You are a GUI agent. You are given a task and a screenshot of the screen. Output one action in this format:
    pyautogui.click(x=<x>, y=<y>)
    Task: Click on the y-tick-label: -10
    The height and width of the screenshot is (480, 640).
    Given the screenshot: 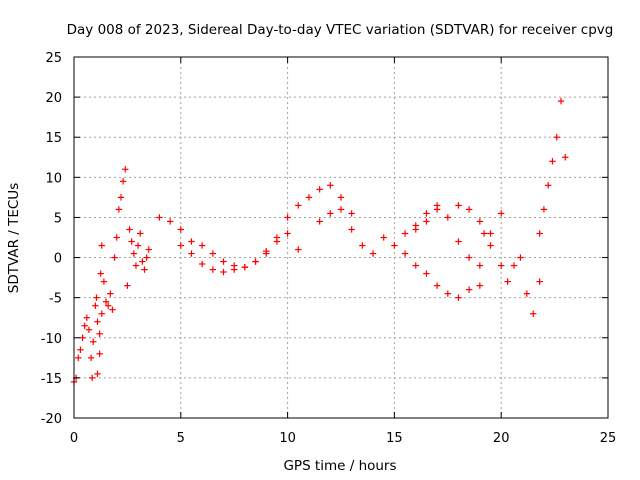 What is the action you would take?
    pyautogui.click(x=51, y=339)
    